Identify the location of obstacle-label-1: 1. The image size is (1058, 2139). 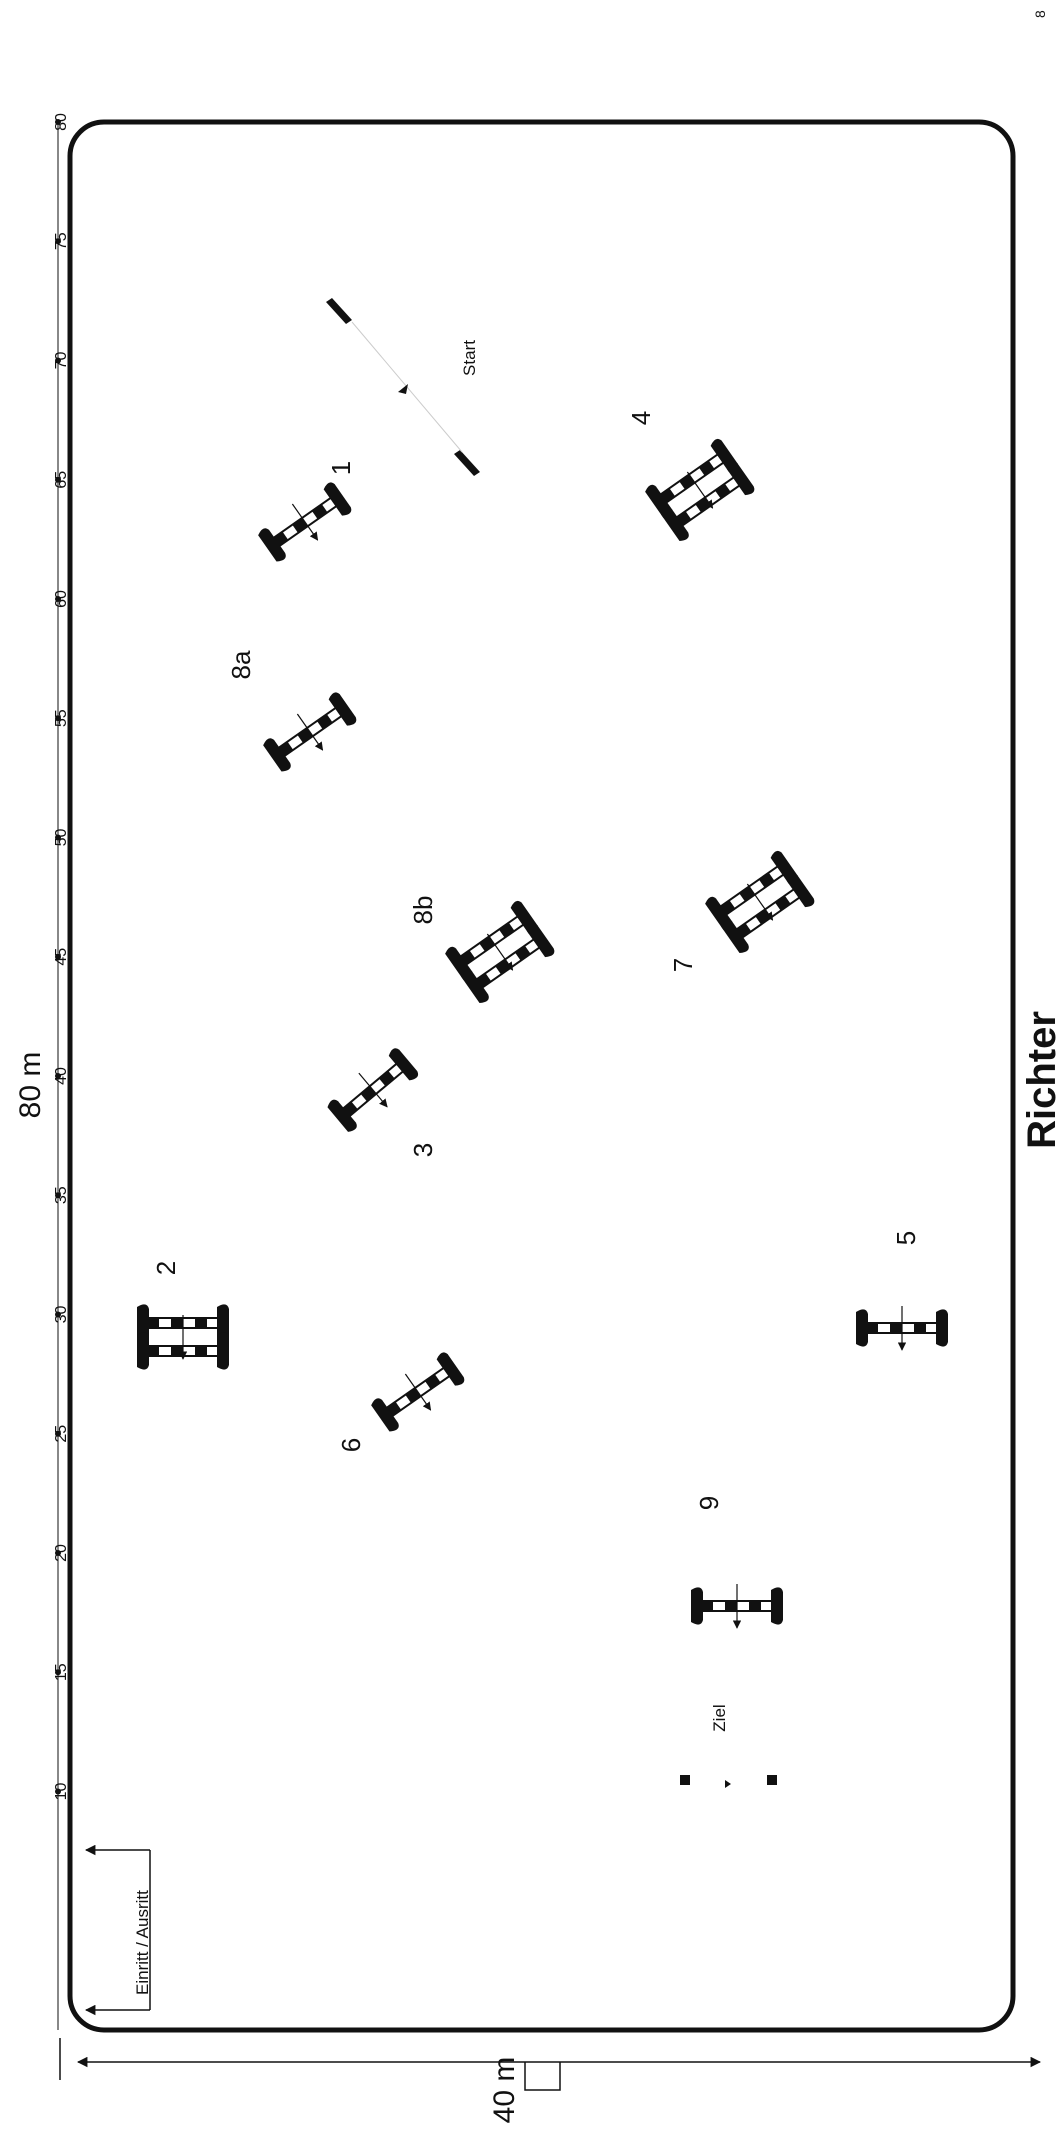
(341, 468).